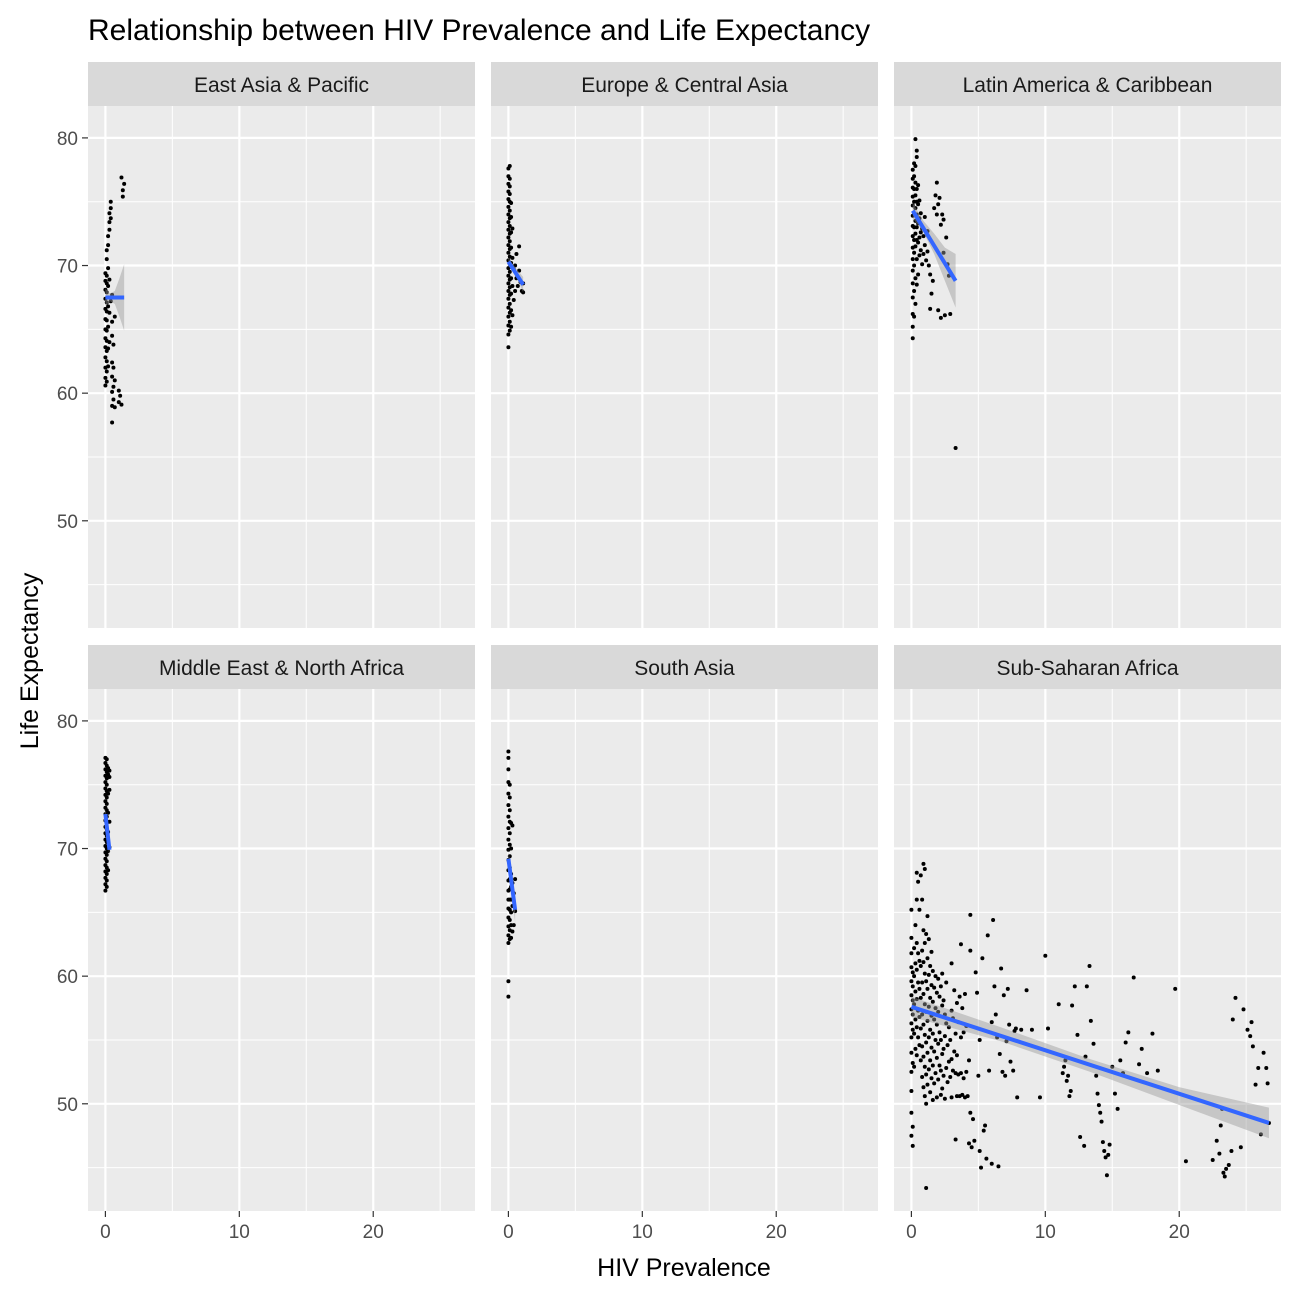 This screenshot has width=1296, height=1296. Describe the element at coordinates (684, 85) in the screenshot. I see `facet-strip-label: Europe & Central Asia` at that location.